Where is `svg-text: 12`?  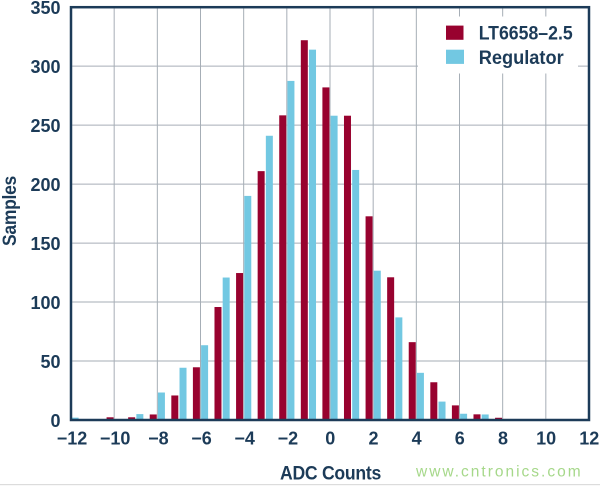
svg-text: 12 is located at coordinates (589, 439).